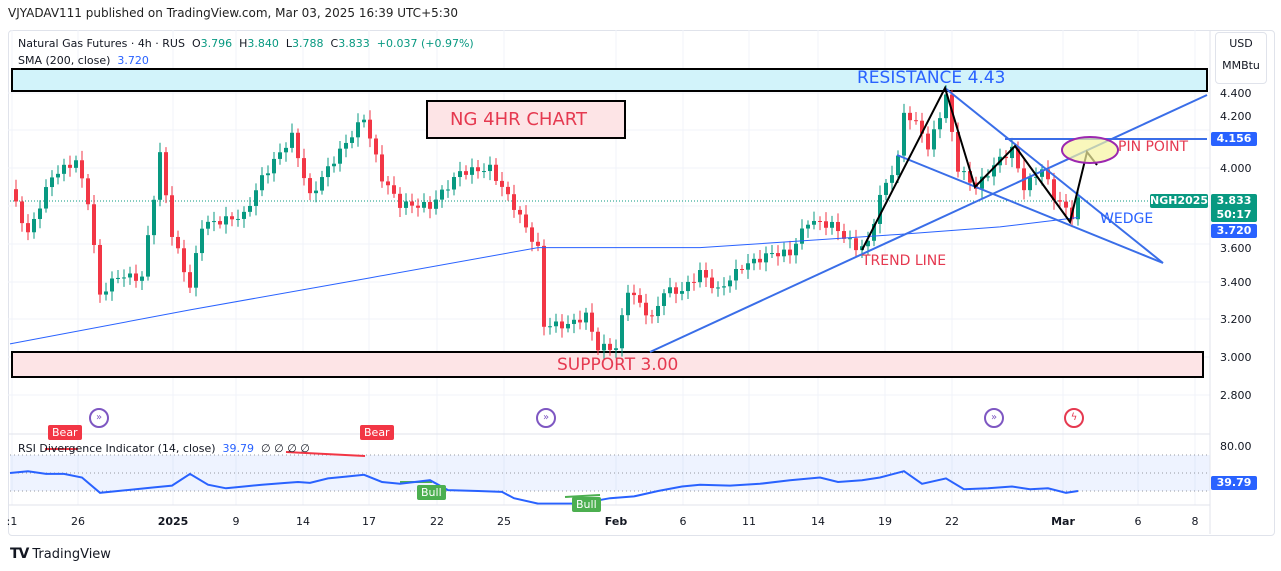 This screenshot has height=571, width=1281. Describe the element at coordinates (1236, 248) in the screenshot. I see `price-tick: 3.600` at that location.